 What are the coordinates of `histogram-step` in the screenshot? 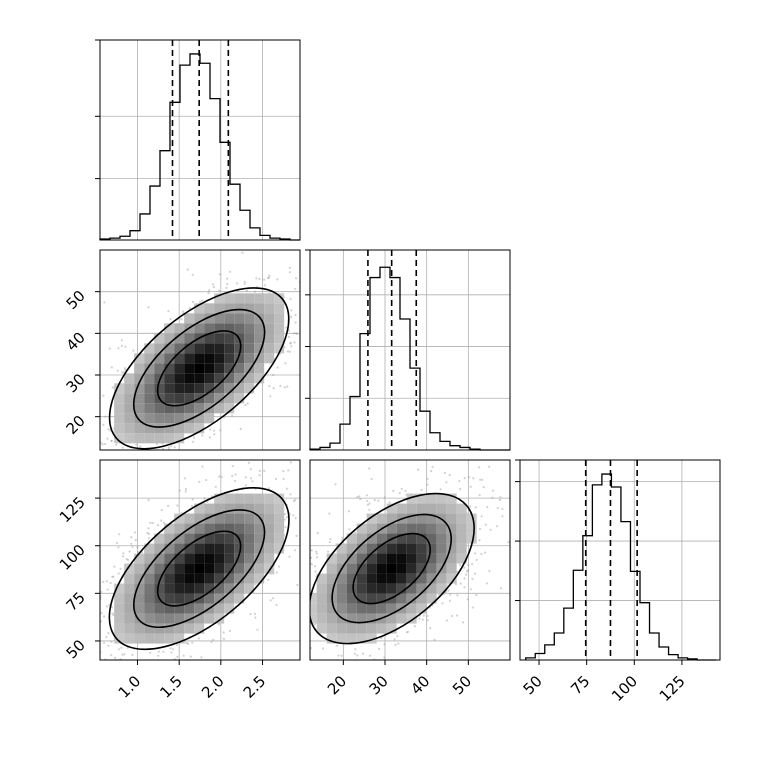 It's located at (621, 567).